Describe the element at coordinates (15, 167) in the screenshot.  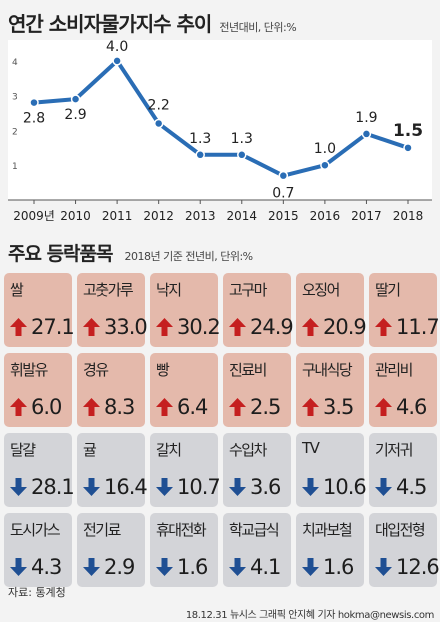
I see `y-tick-label: 1` at that location.